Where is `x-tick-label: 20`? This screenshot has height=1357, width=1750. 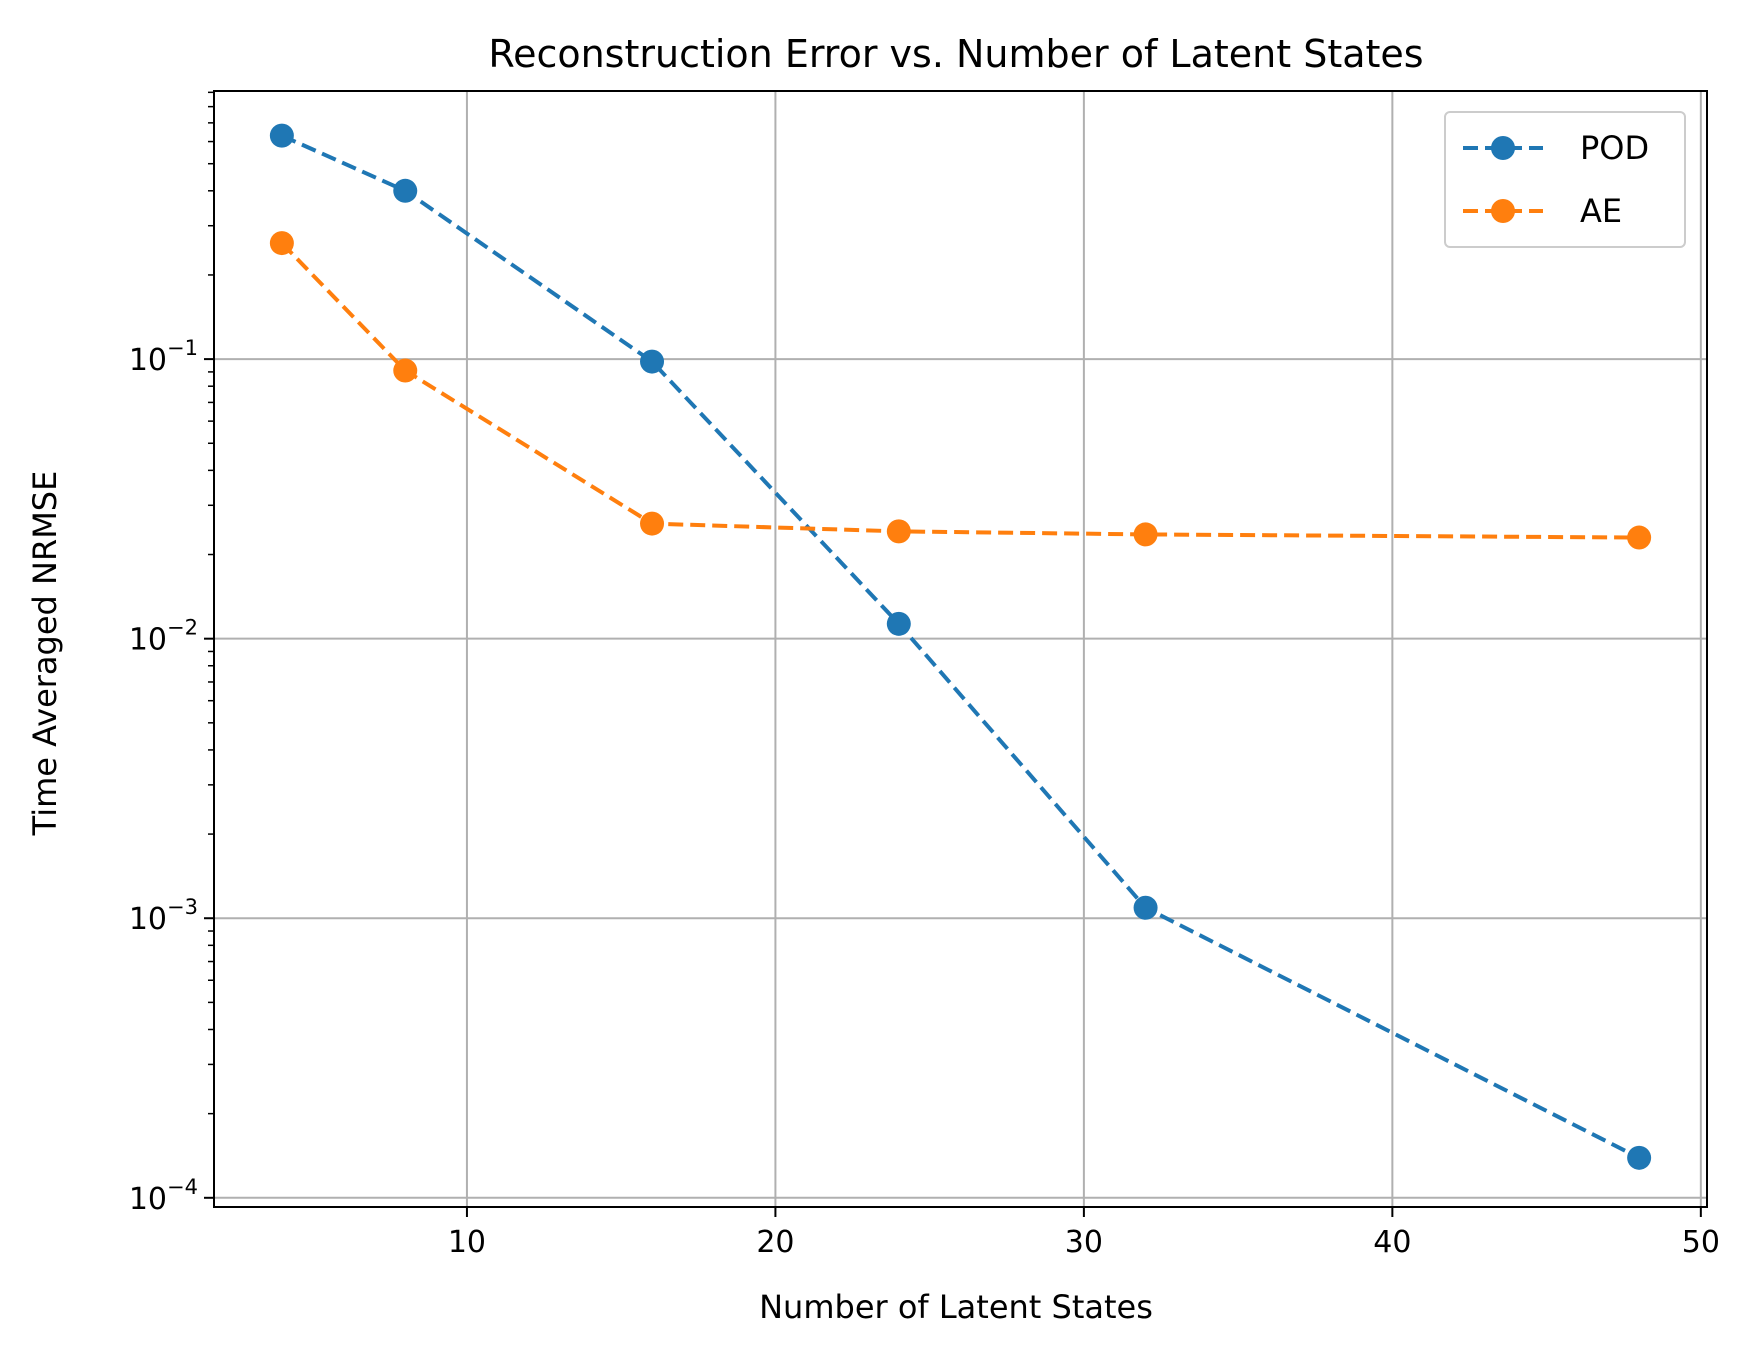
x-tick-label: 20 is located at coordinates (775, 1242).